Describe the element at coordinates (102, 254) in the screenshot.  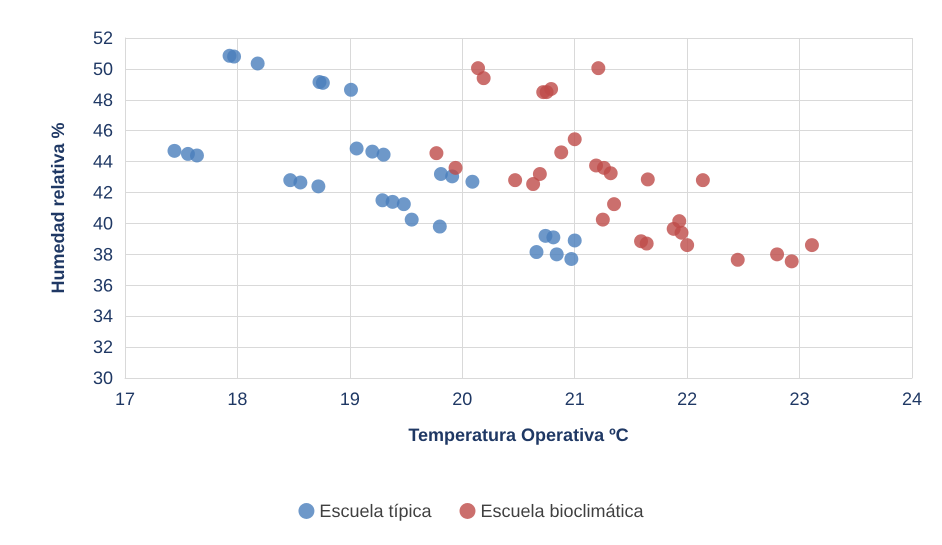
I see `y-tick-label: 38` at that location.